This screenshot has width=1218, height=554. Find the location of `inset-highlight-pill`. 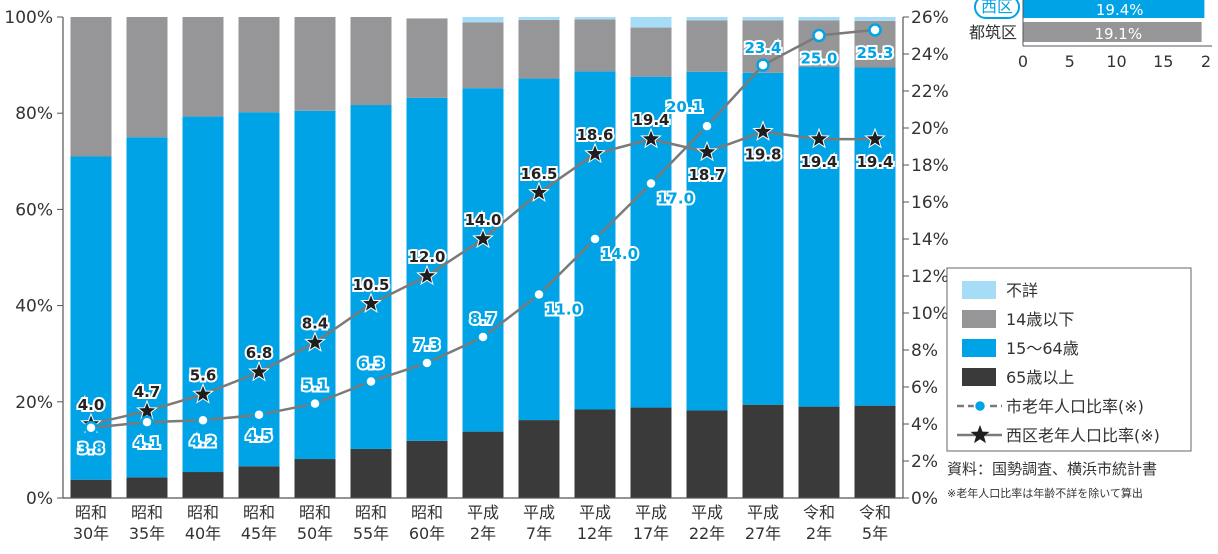

inset-highlight-pill is located at coordinates (997, 9).